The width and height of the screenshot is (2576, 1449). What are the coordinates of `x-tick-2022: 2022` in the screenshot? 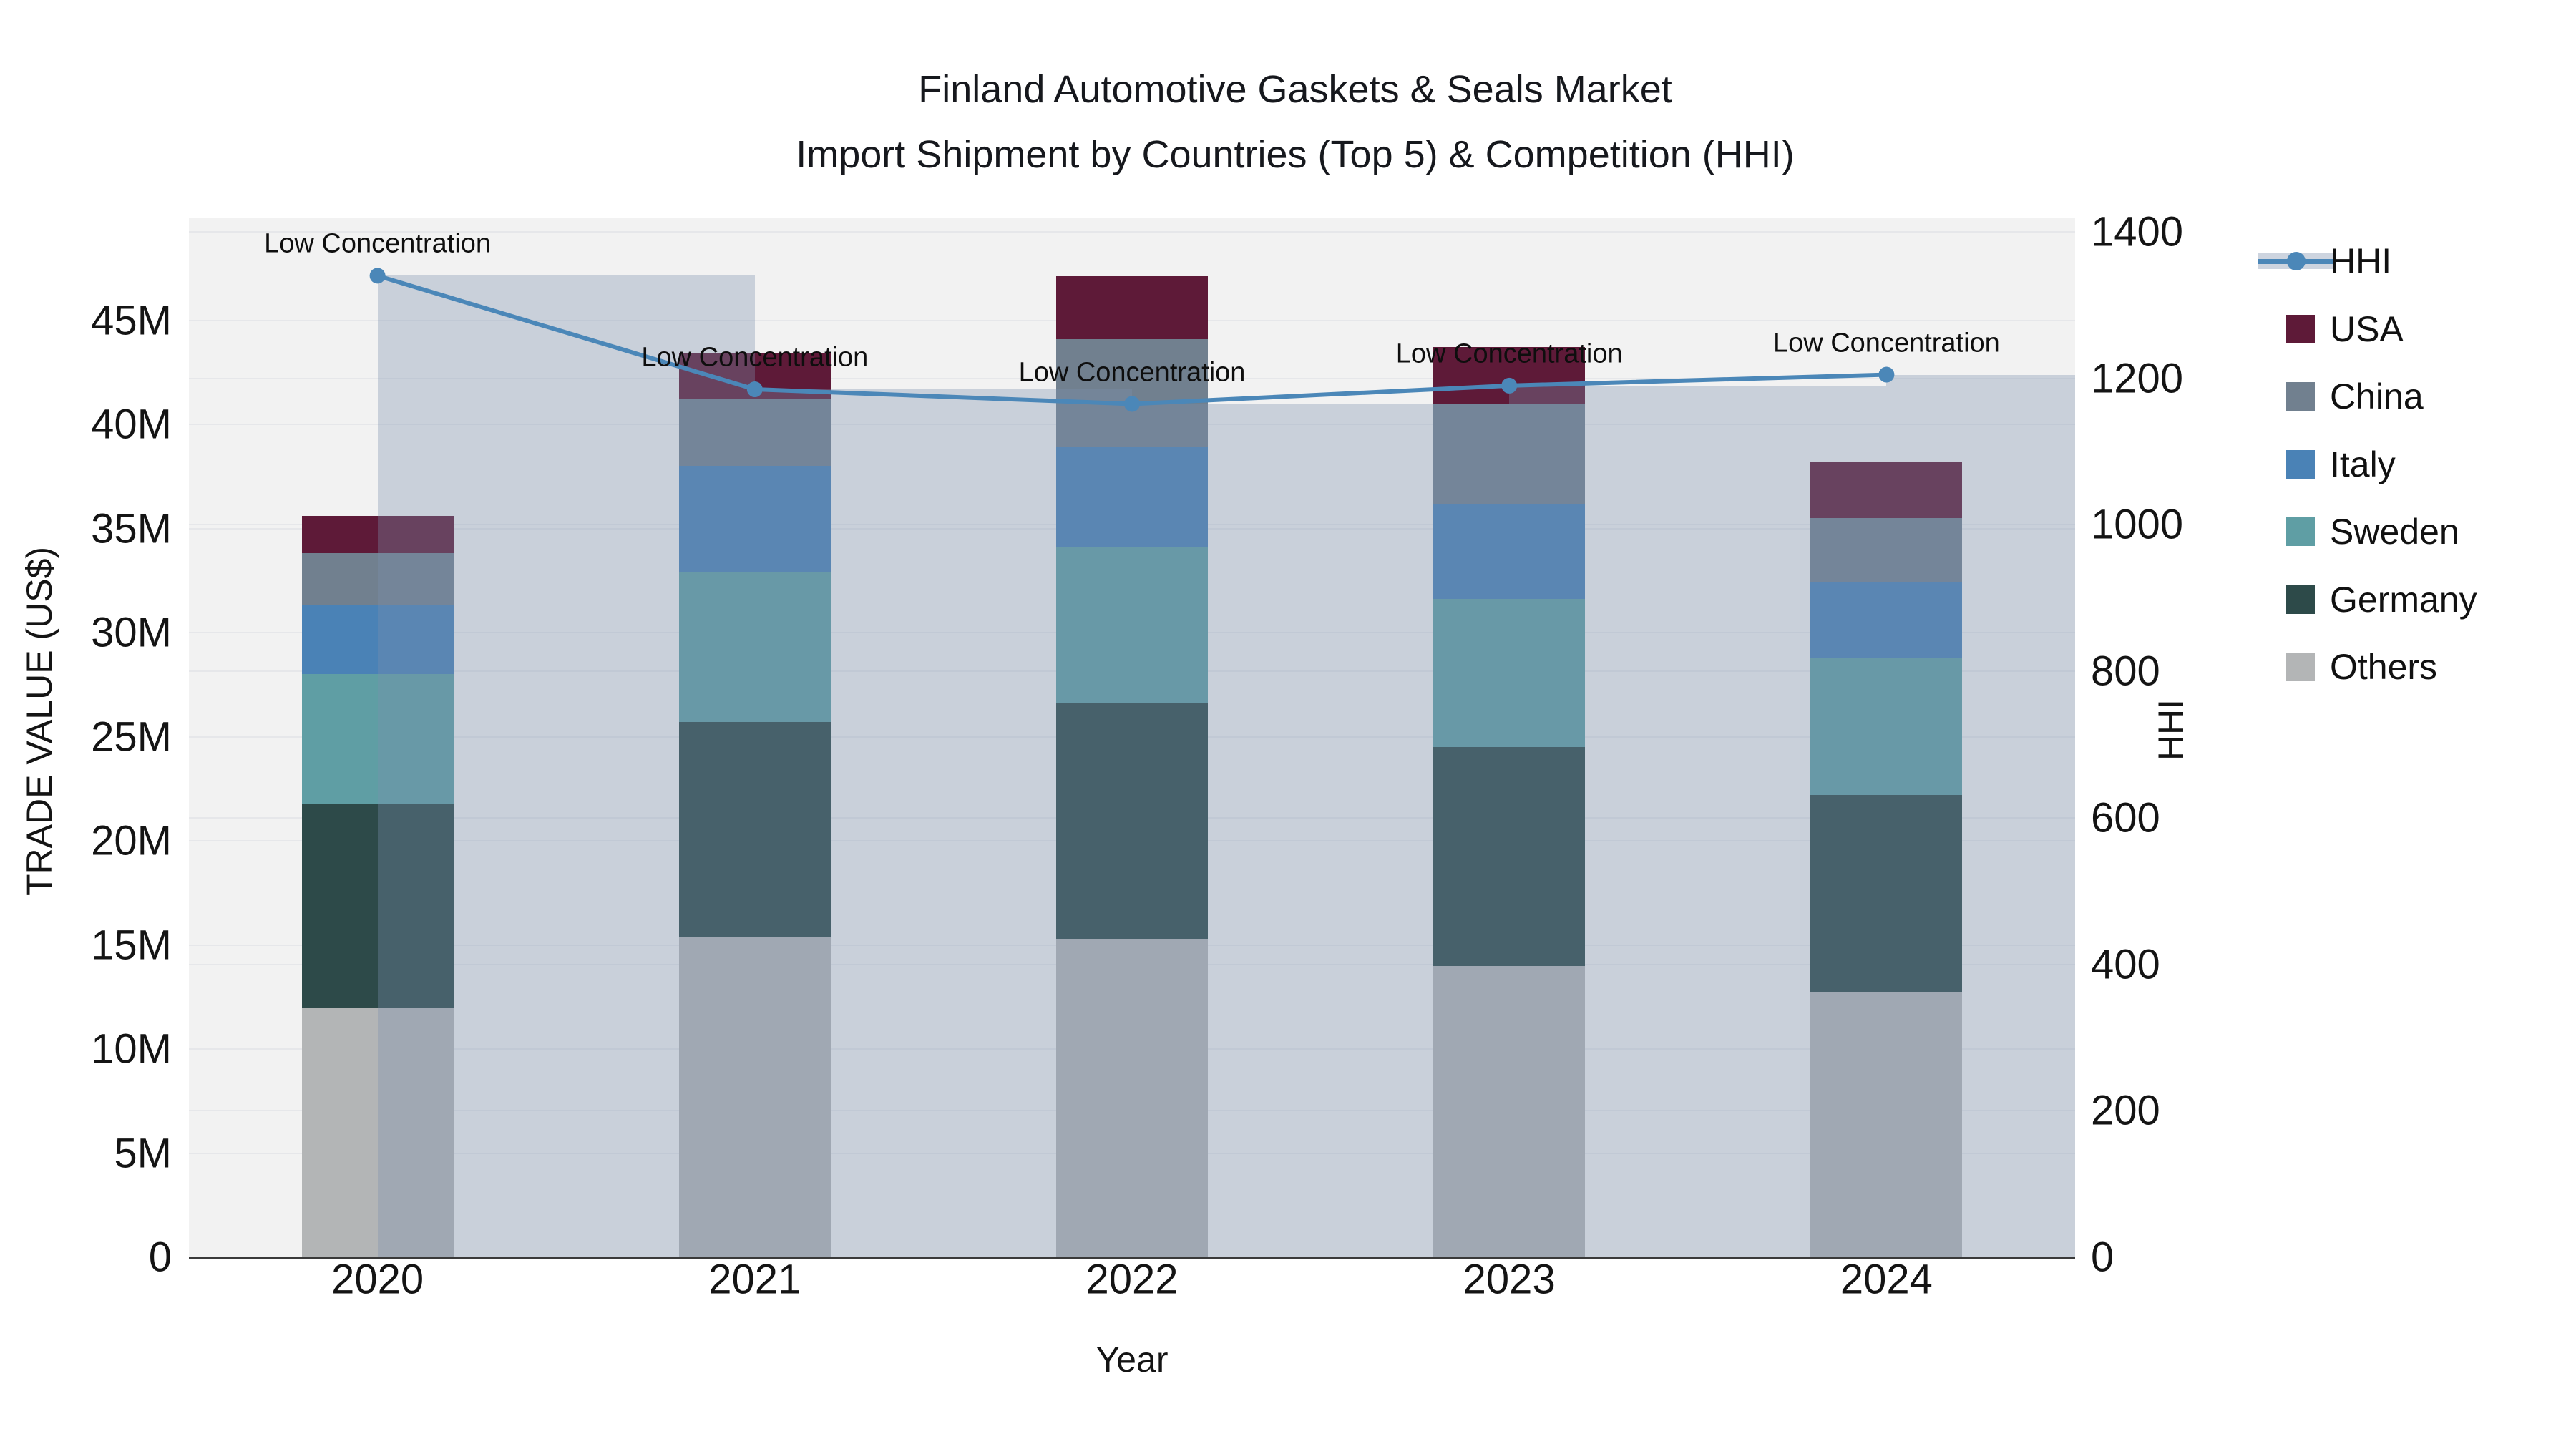 It's located at (1132, 1279).